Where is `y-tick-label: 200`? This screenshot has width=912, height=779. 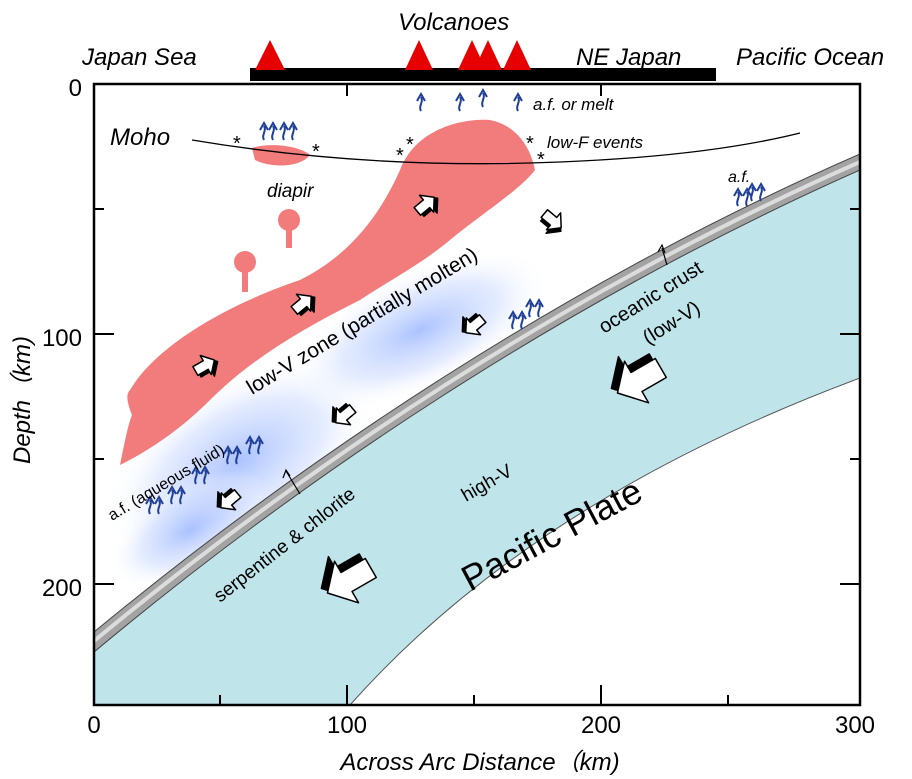
y-tick-label: 200 is located at coordinates (62, 588).